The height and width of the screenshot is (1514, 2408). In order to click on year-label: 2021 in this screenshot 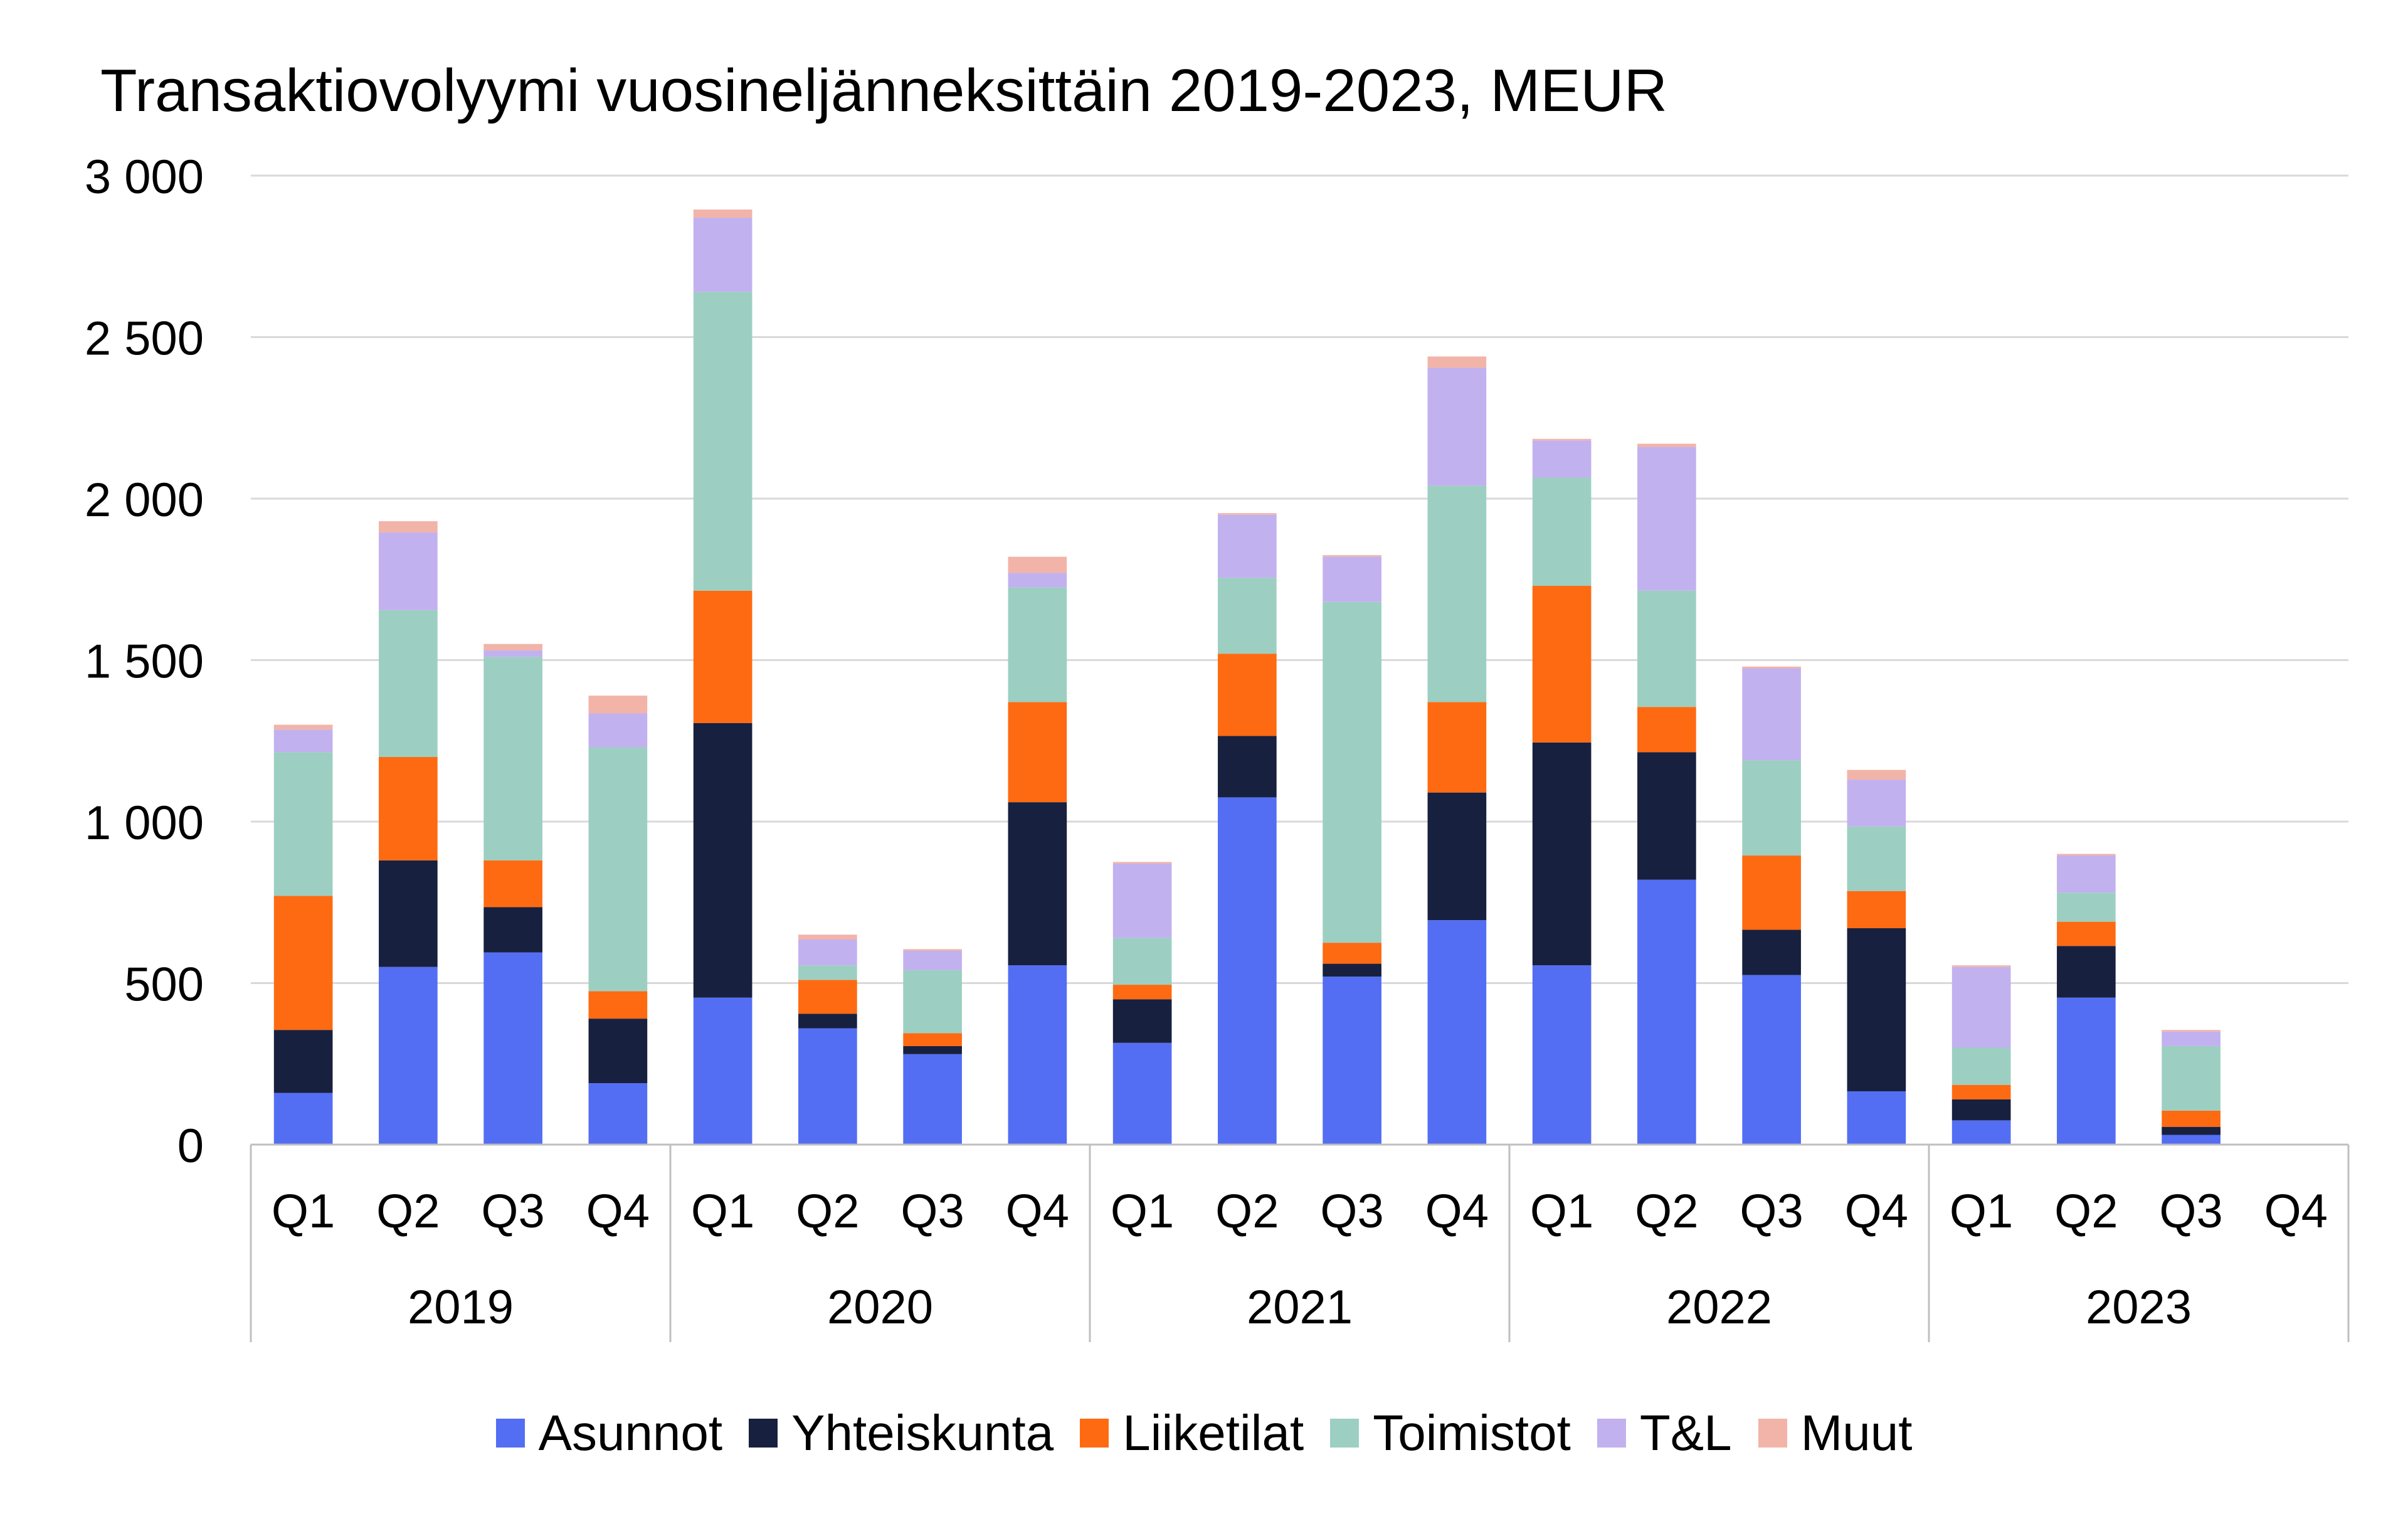, I will do `click(1300, 1307)`.